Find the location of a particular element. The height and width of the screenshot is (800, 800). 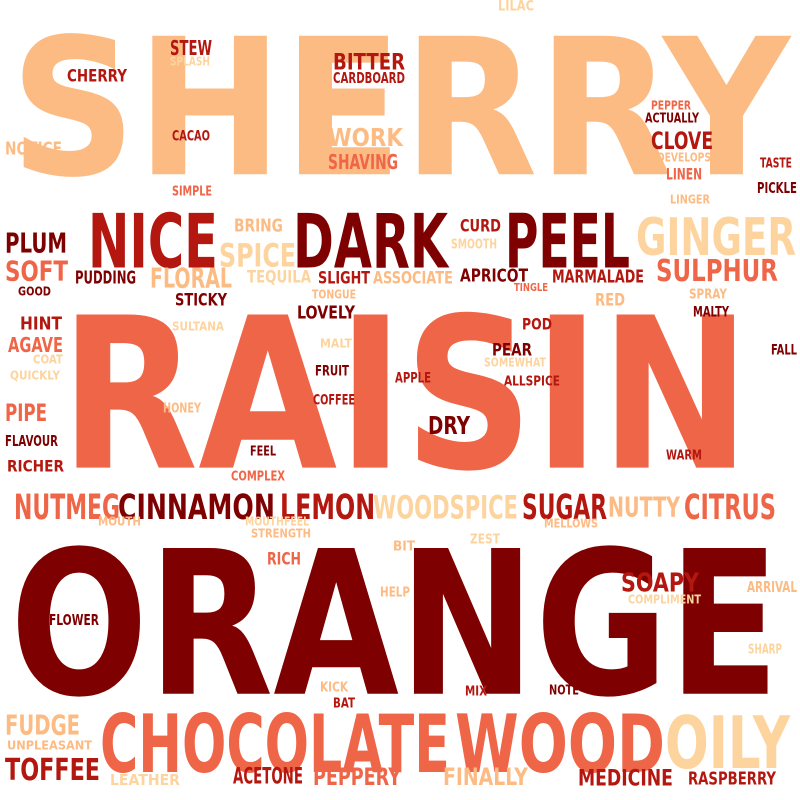

word-red: RED is located at coordinates (610, 300).